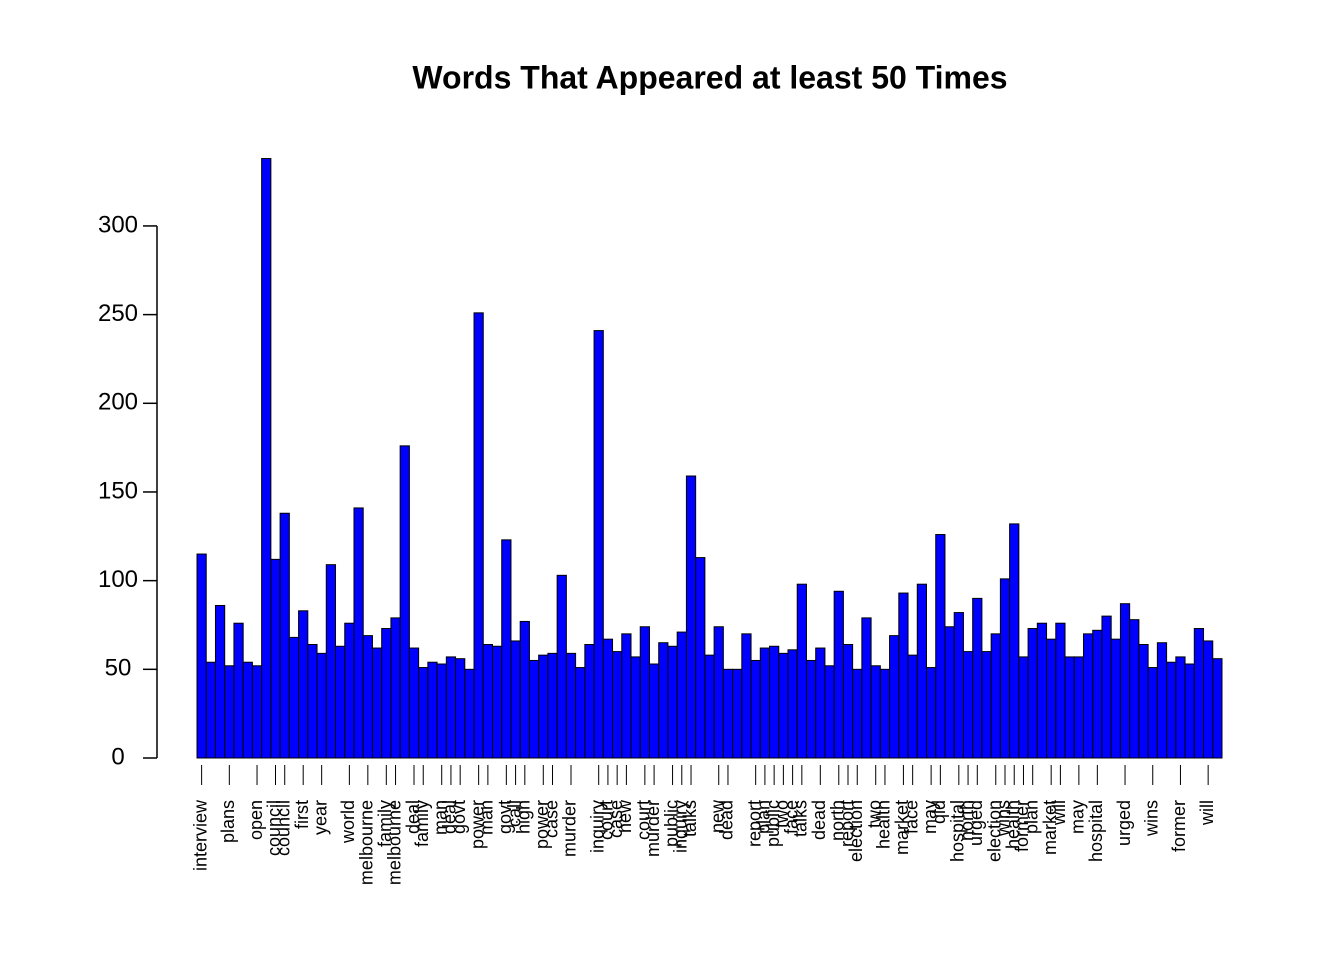  I want to click on x-tick-label: open, so click(256, 820).